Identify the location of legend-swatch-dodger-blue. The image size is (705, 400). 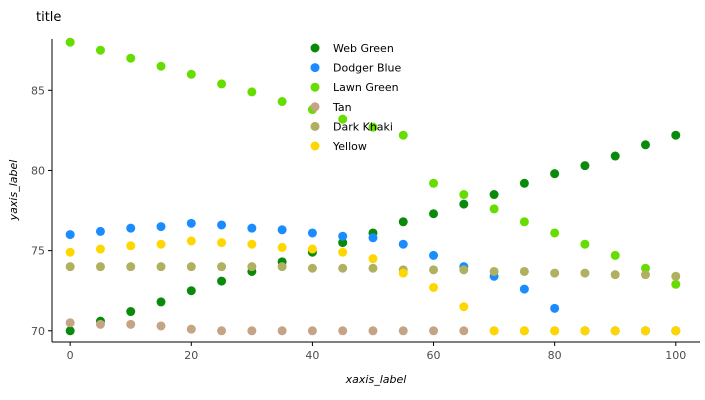
(315, 68).